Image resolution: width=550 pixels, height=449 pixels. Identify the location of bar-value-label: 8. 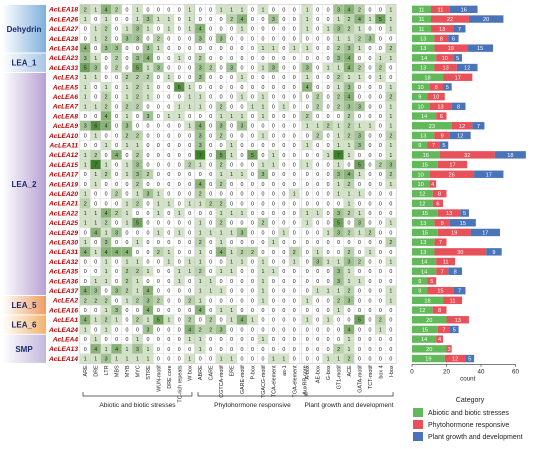
(436, 88).